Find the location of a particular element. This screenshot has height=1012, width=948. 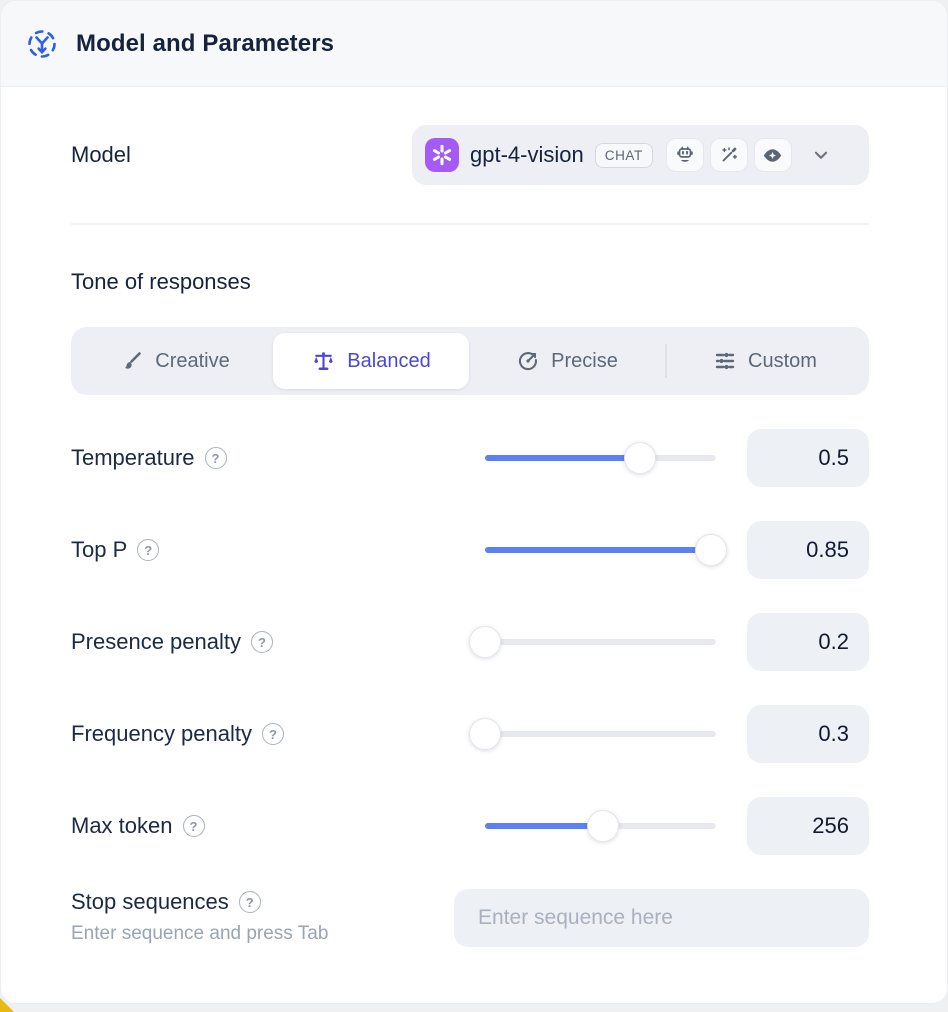

presence-penalty-slider is located at coordinates (592, 642).